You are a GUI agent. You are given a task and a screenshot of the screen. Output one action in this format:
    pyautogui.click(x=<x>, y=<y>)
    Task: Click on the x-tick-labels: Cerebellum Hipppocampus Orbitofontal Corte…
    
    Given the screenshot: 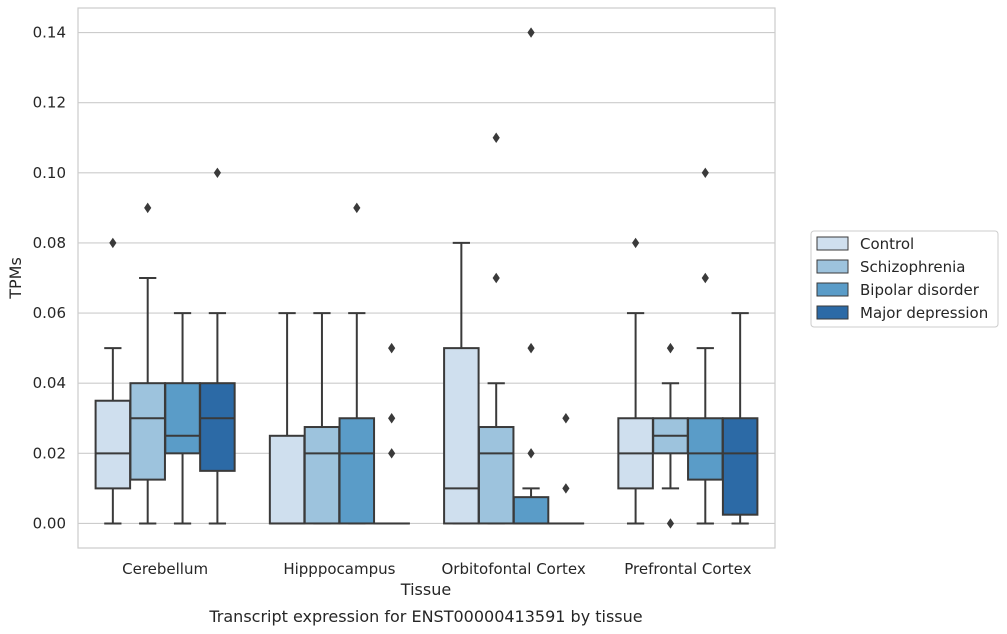 What is the action you would take?
    pyautogui.click(x=436, y=569)
    